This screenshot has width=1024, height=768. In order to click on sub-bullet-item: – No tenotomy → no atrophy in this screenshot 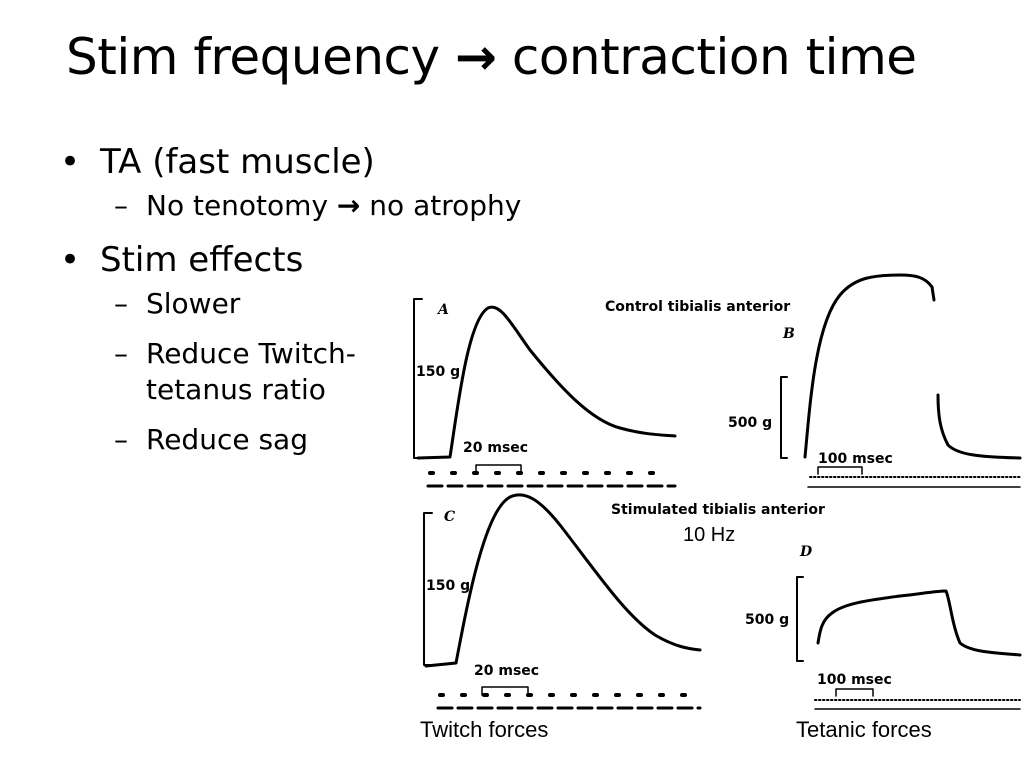, I will do `click(310, 206)`.